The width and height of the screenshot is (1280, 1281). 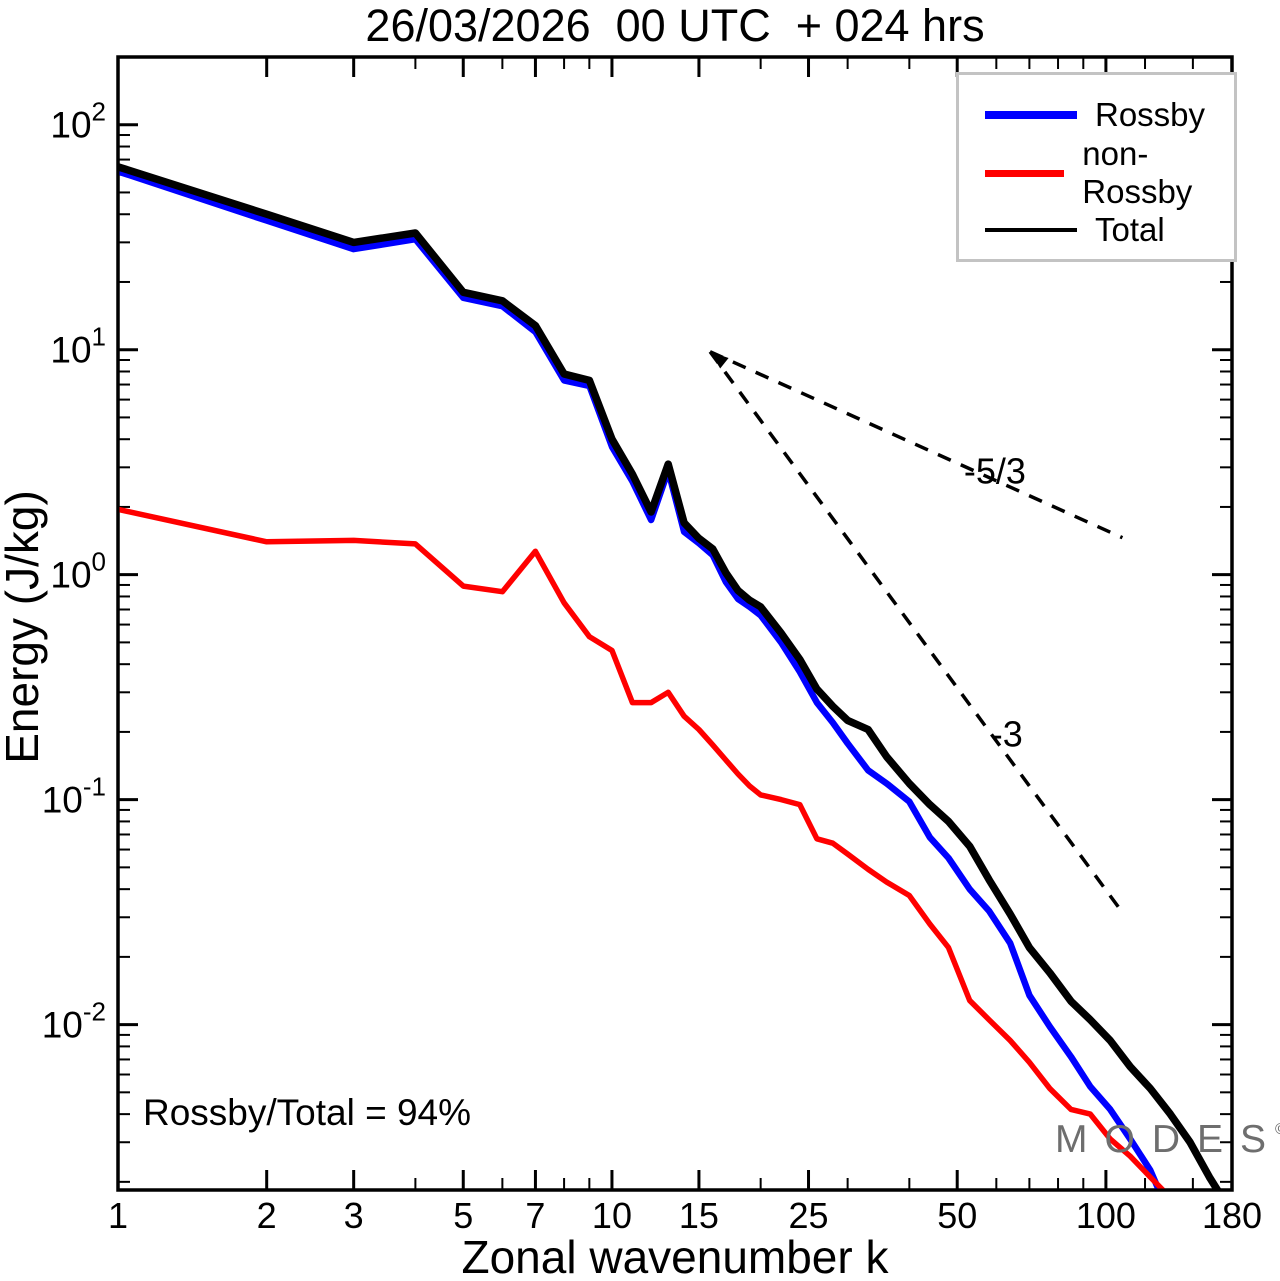 I want to click on legend-item-total: Total, so click(x=1096, y=230).